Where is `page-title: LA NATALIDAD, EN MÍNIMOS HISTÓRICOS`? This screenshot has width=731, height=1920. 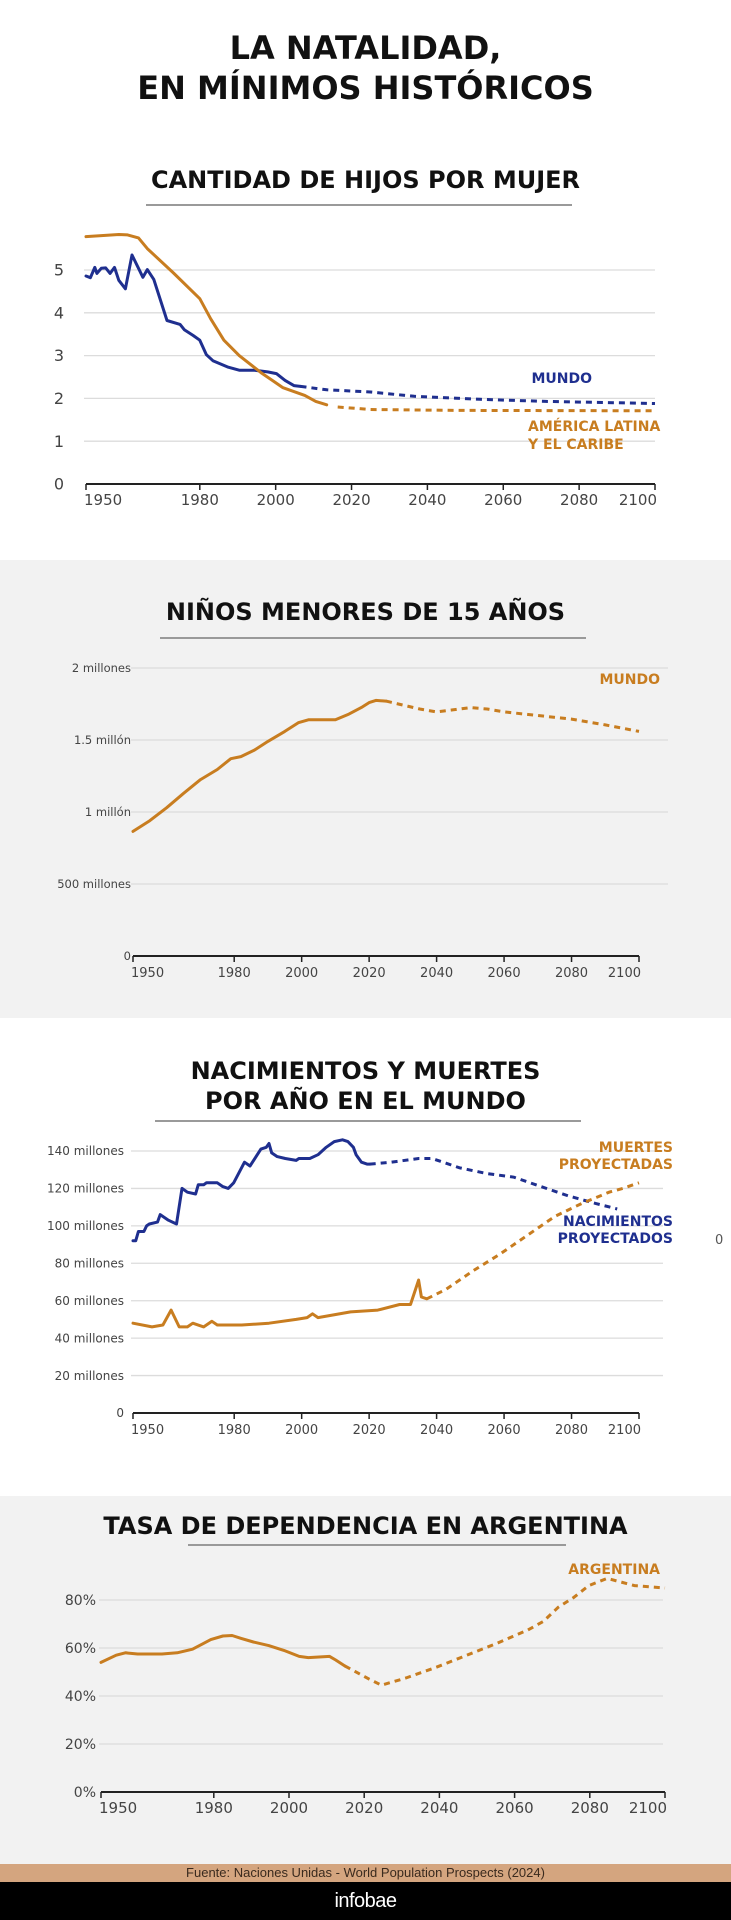 page-title: LA NATALIDAD, EN MÍNIMOS HISTÓRICOS is located at coordinates (365, 68).